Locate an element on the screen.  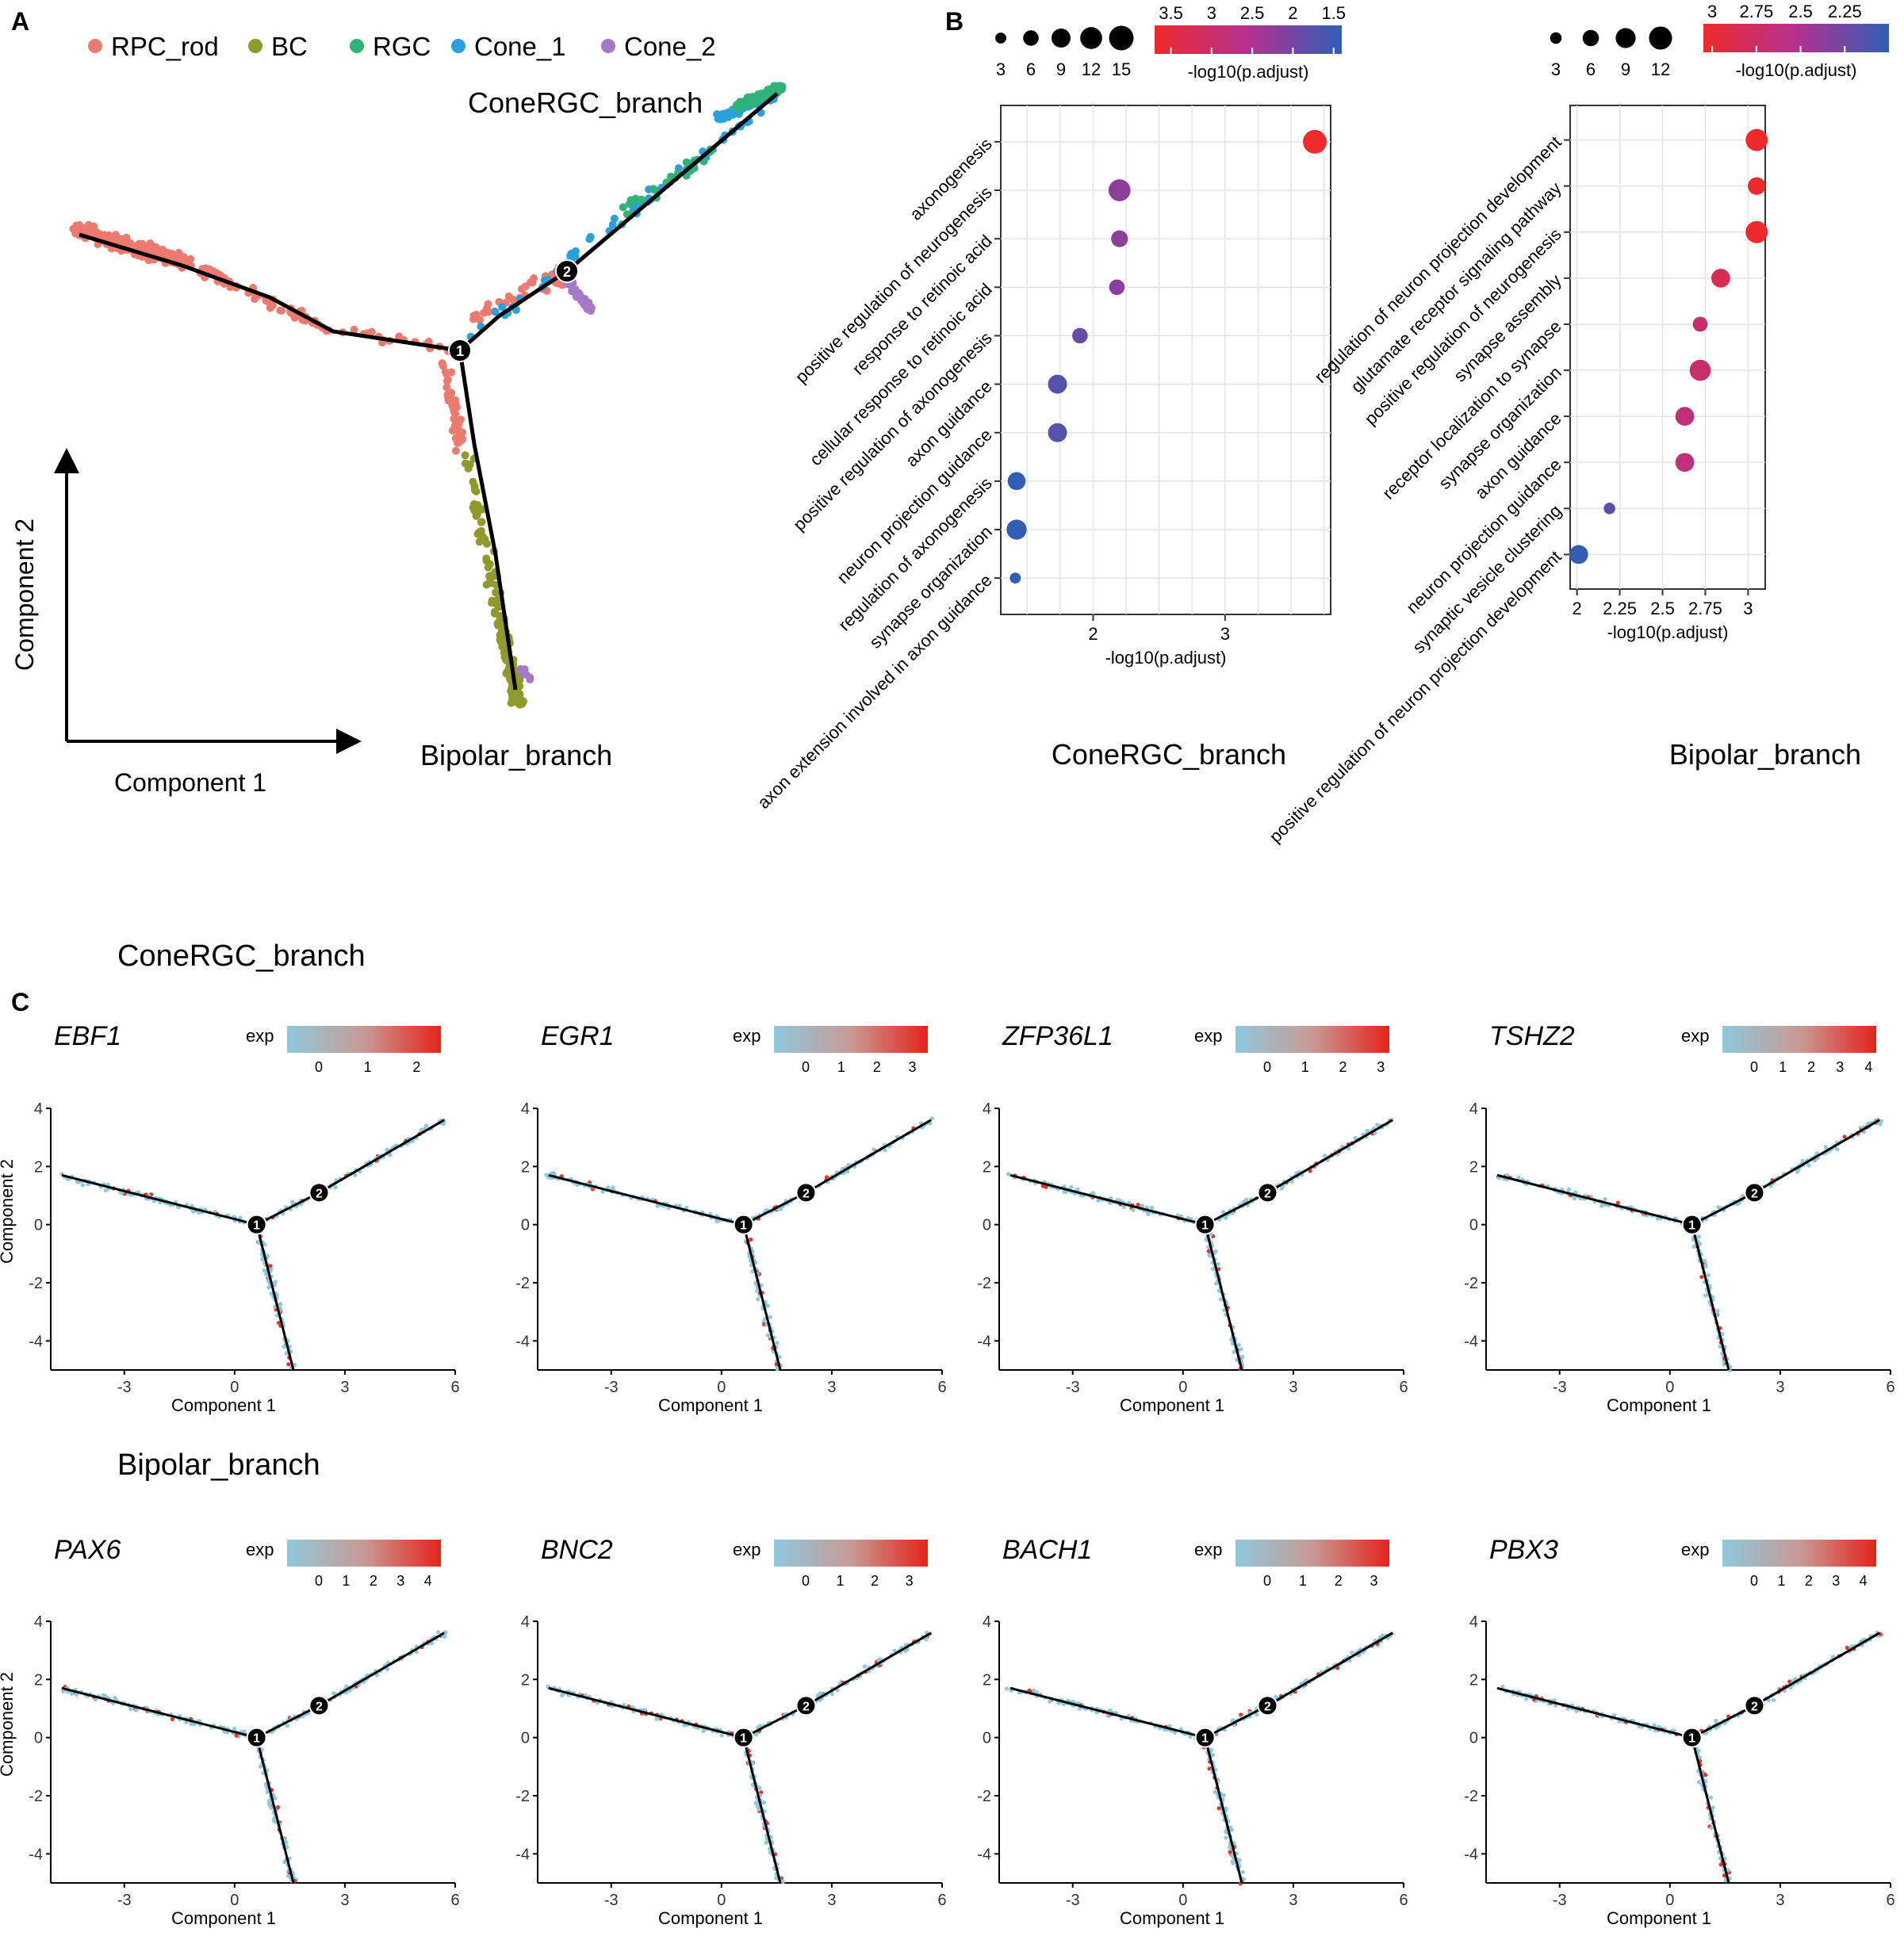
legend-label: RGC is located at coordinates (402, 46).